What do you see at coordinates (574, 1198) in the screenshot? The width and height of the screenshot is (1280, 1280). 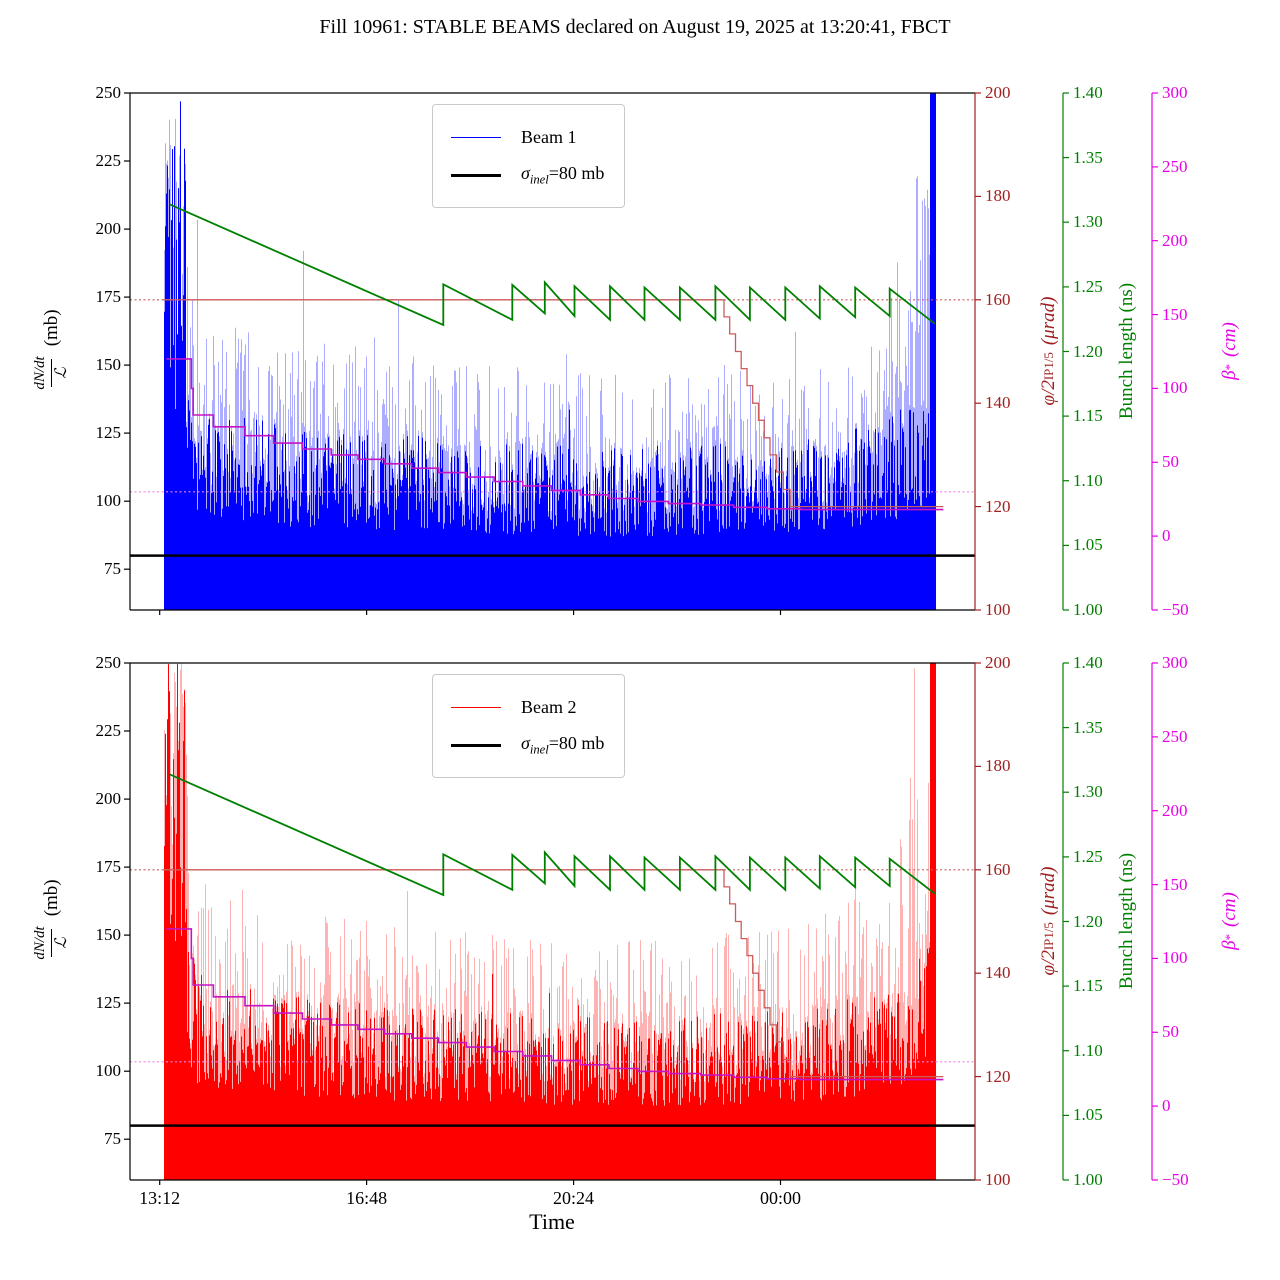 I see `tick-label: 20:24` at bounding box center [574, 1198].